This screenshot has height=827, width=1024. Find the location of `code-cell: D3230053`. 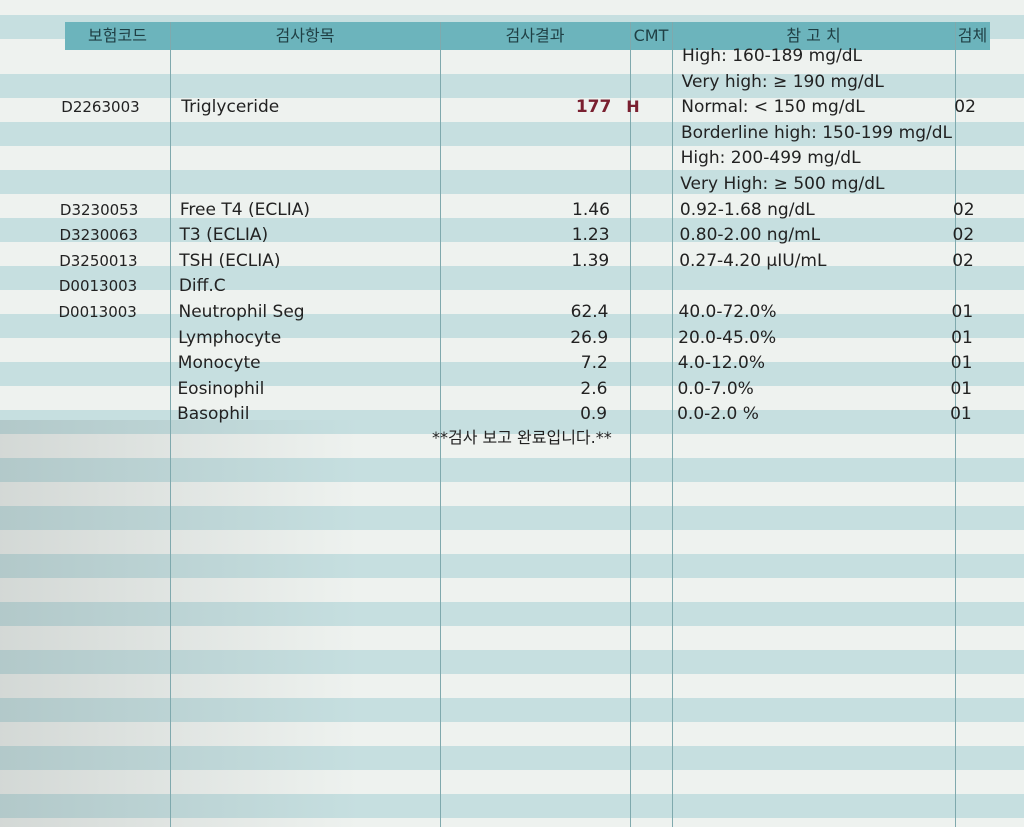

code-cell: D3230053 is located at coordinates (99, 209).